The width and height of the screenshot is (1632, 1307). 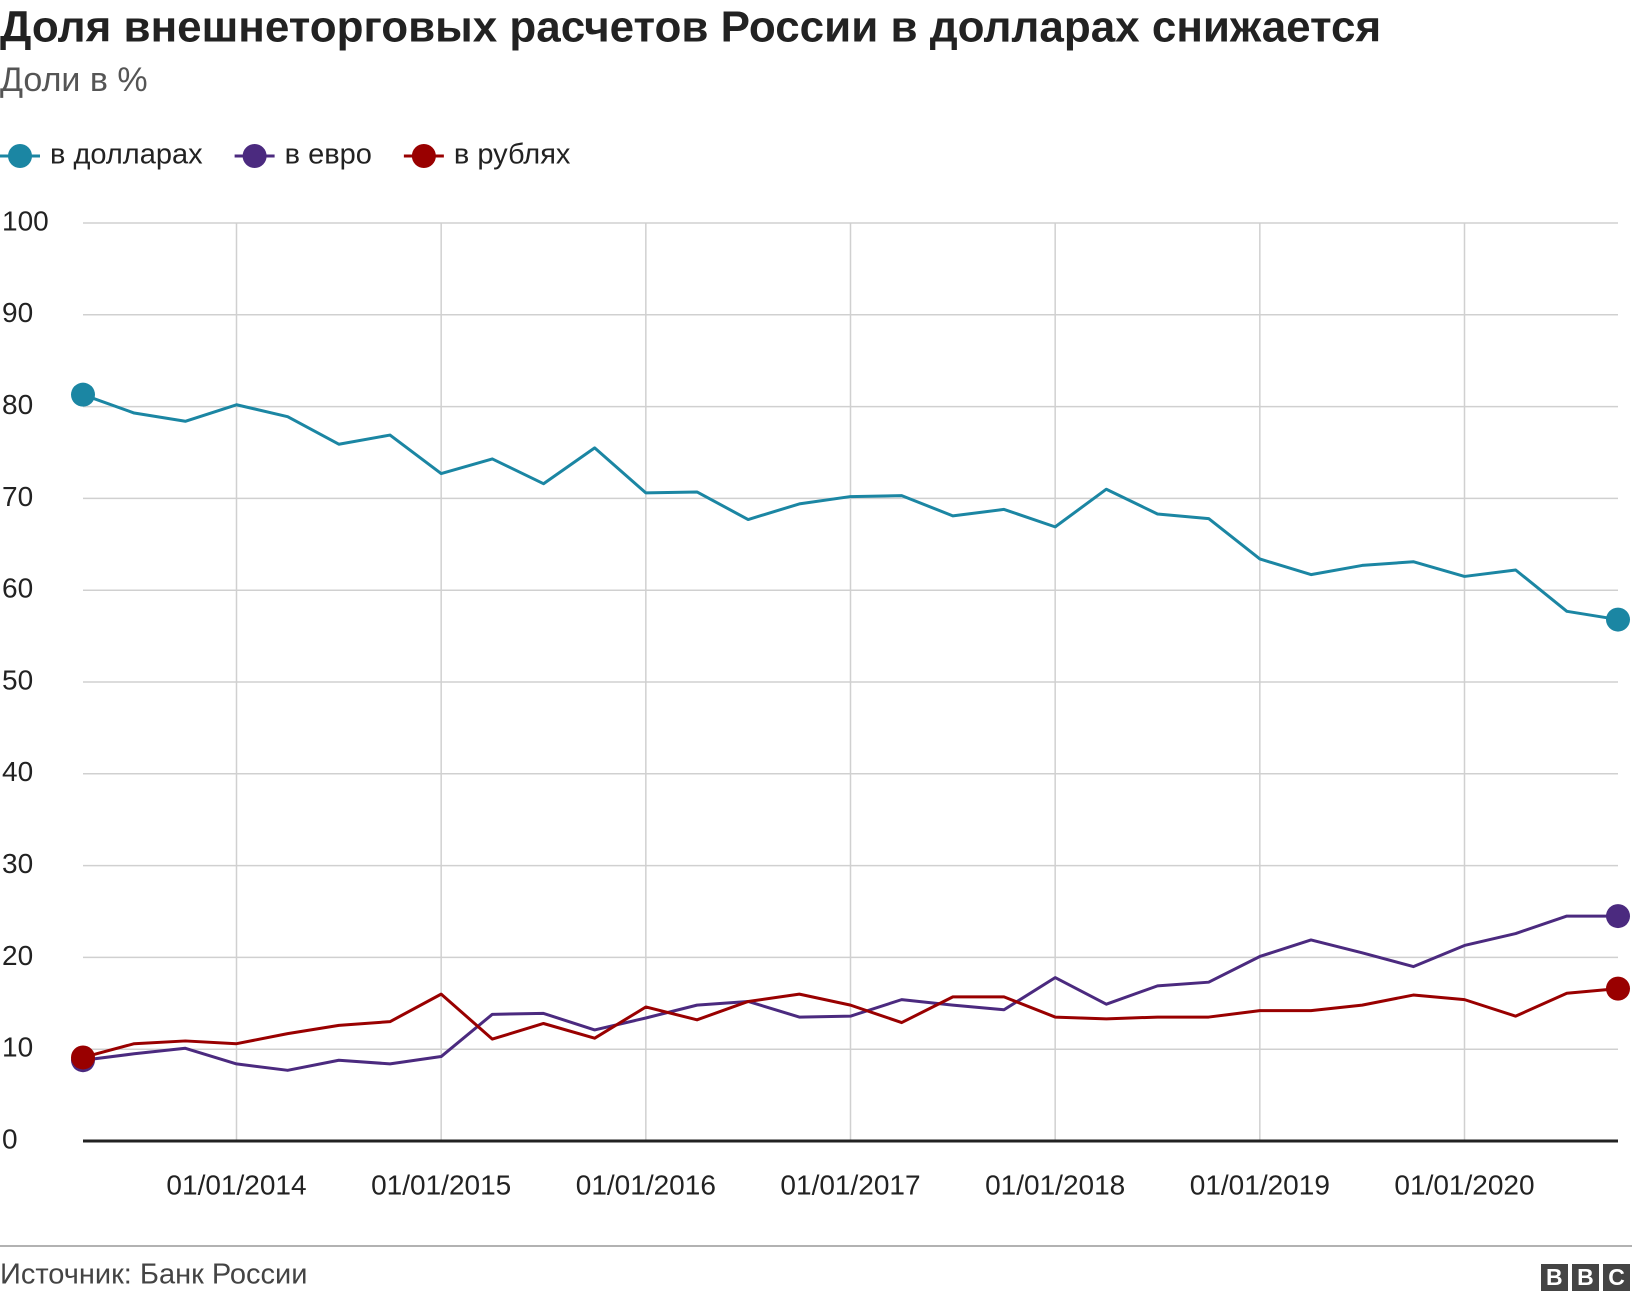 What do you see at coordinates (850, 1184) in the screenshot?
I see `x-tick-label: 01/01/2017` at bounding box center [850, 1184].